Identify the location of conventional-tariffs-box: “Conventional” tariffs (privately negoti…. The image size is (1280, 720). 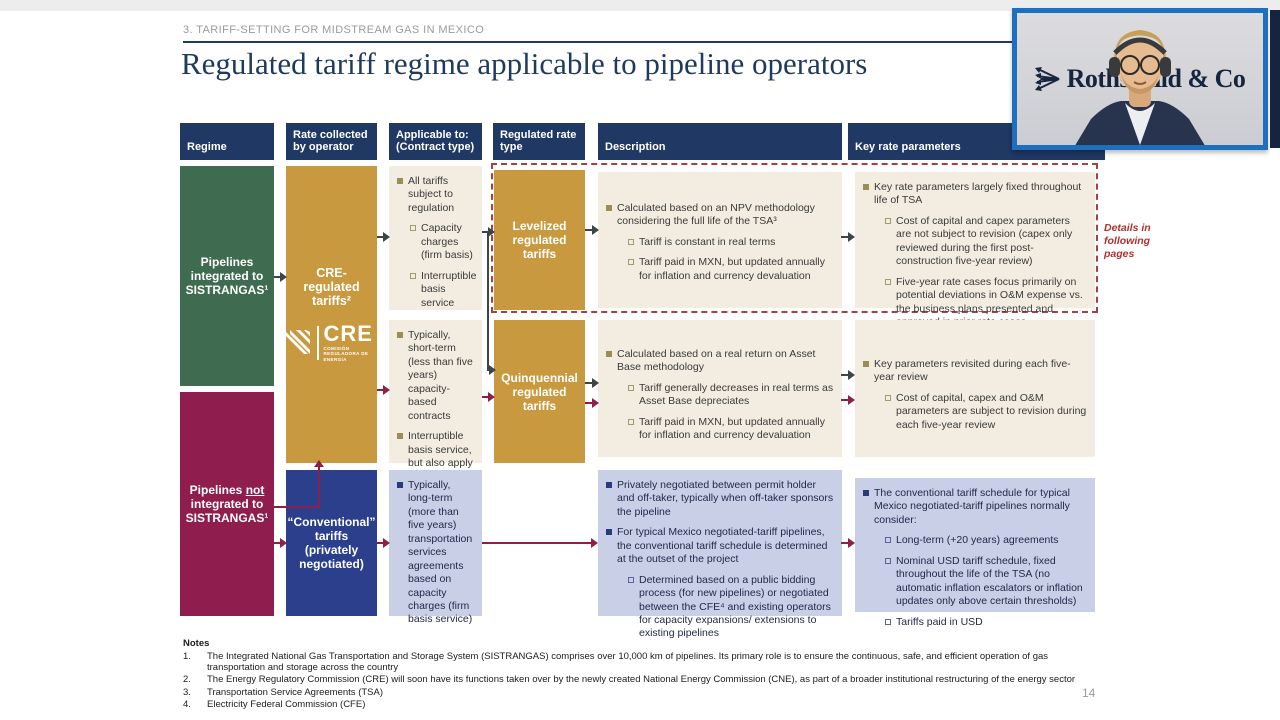
(331, 543).